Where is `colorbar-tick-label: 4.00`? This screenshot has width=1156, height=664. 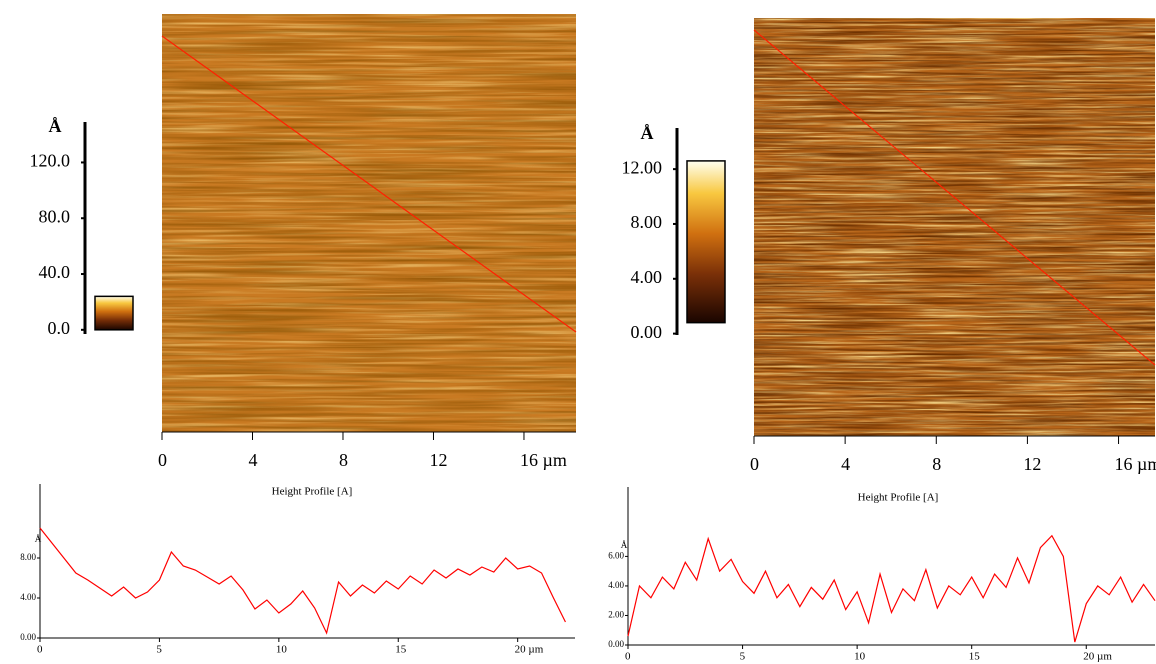
colorbar-tick-label: 4.00 is located at coordinates (647, 277).